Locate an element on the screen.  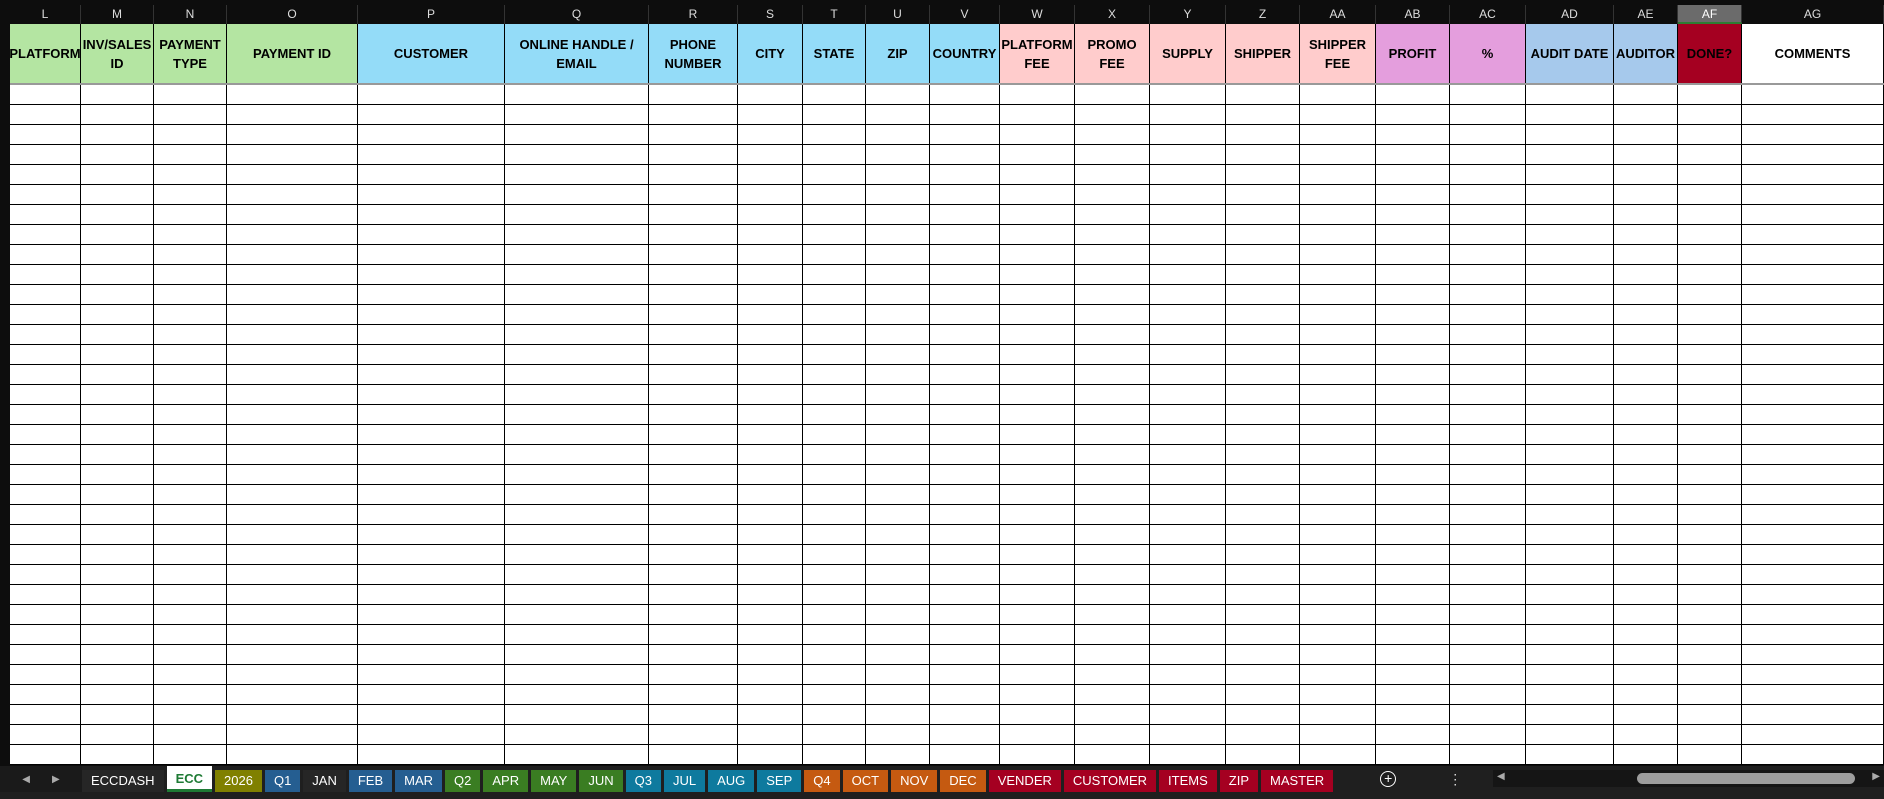
sheet-tab-oct: OCT is located at coordinates (865, 781).